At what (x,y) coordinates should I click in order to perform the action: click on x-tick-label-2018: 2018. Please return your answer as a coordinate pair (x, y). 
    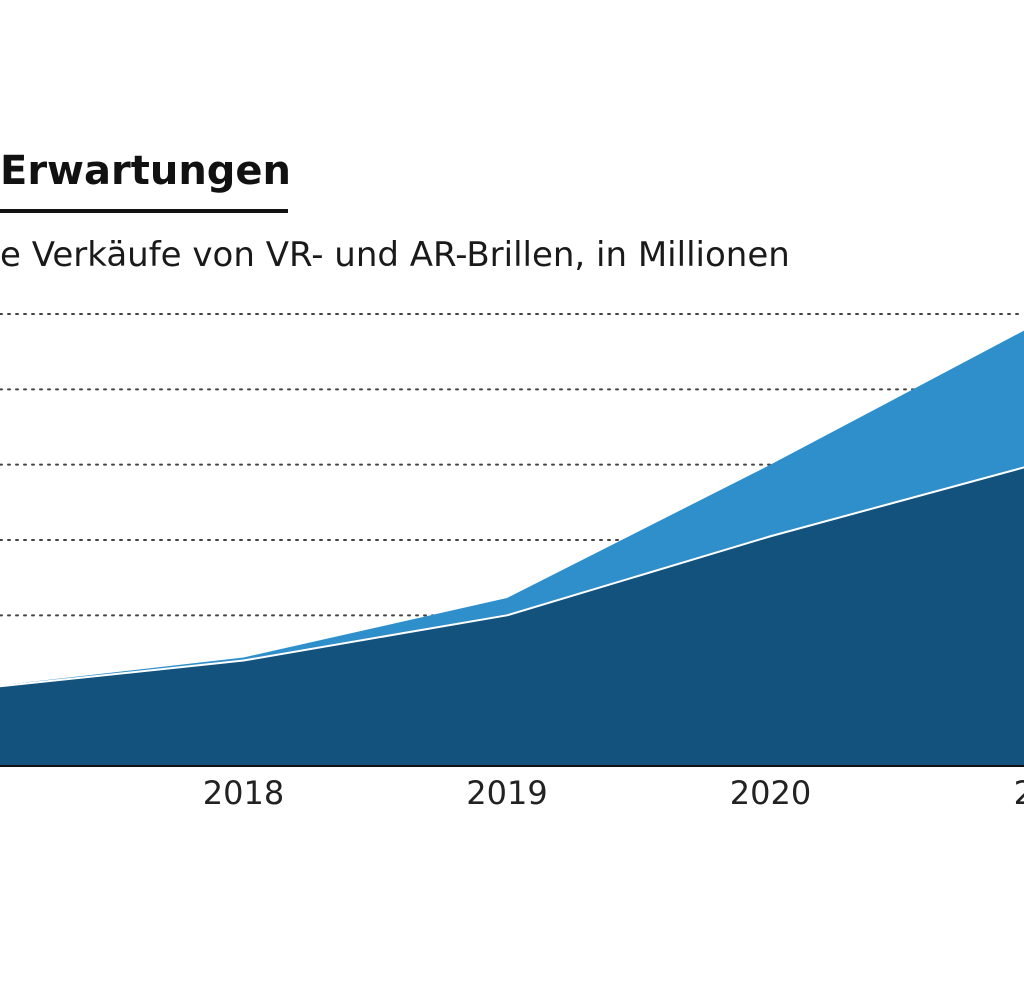
    Looking at the image, I should click on (243, 793).